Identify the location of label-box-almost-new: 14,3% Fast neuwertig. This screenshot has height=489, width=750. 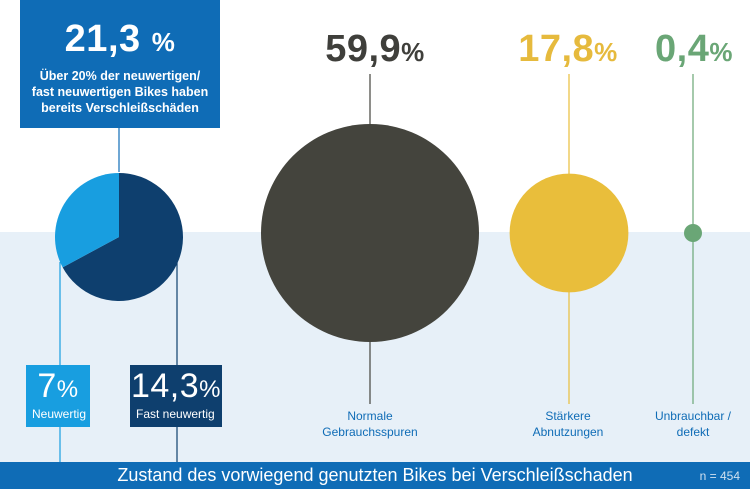
(176, 396).